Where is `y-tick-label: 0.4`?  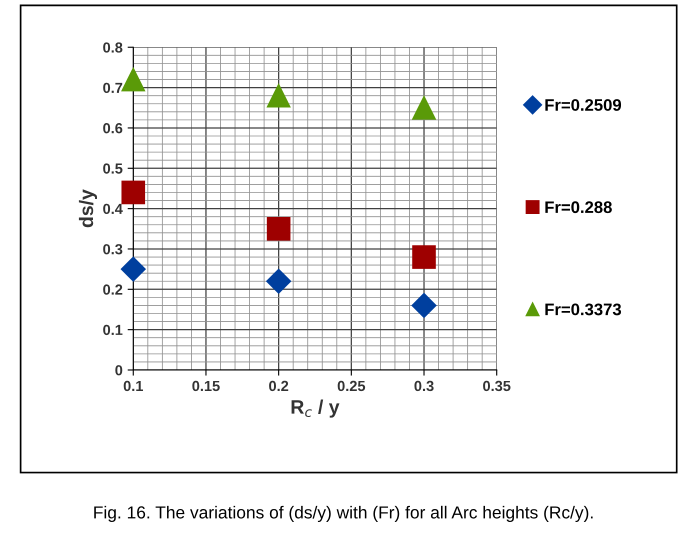
y-tick-label: 0.4 is located at coordinates (113, 209).